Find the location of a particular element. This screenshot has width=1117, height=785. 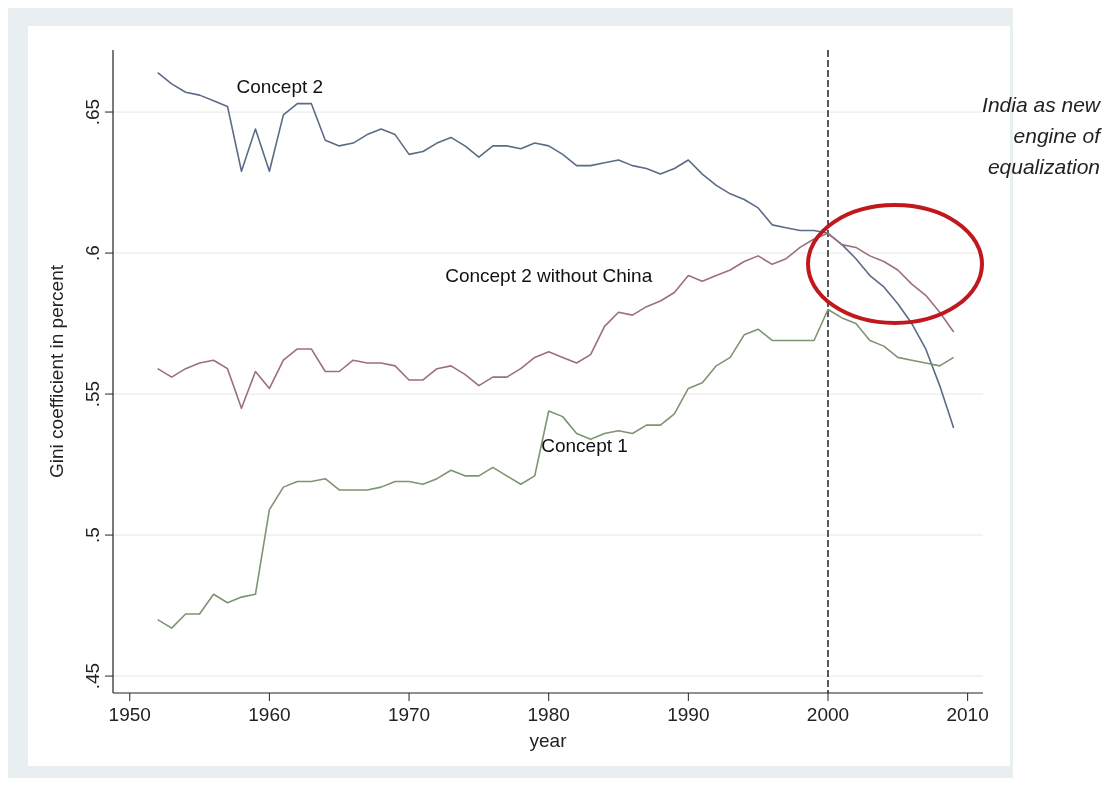

annotation: India as new engine of equalization is located at coordinates (1042, 135).